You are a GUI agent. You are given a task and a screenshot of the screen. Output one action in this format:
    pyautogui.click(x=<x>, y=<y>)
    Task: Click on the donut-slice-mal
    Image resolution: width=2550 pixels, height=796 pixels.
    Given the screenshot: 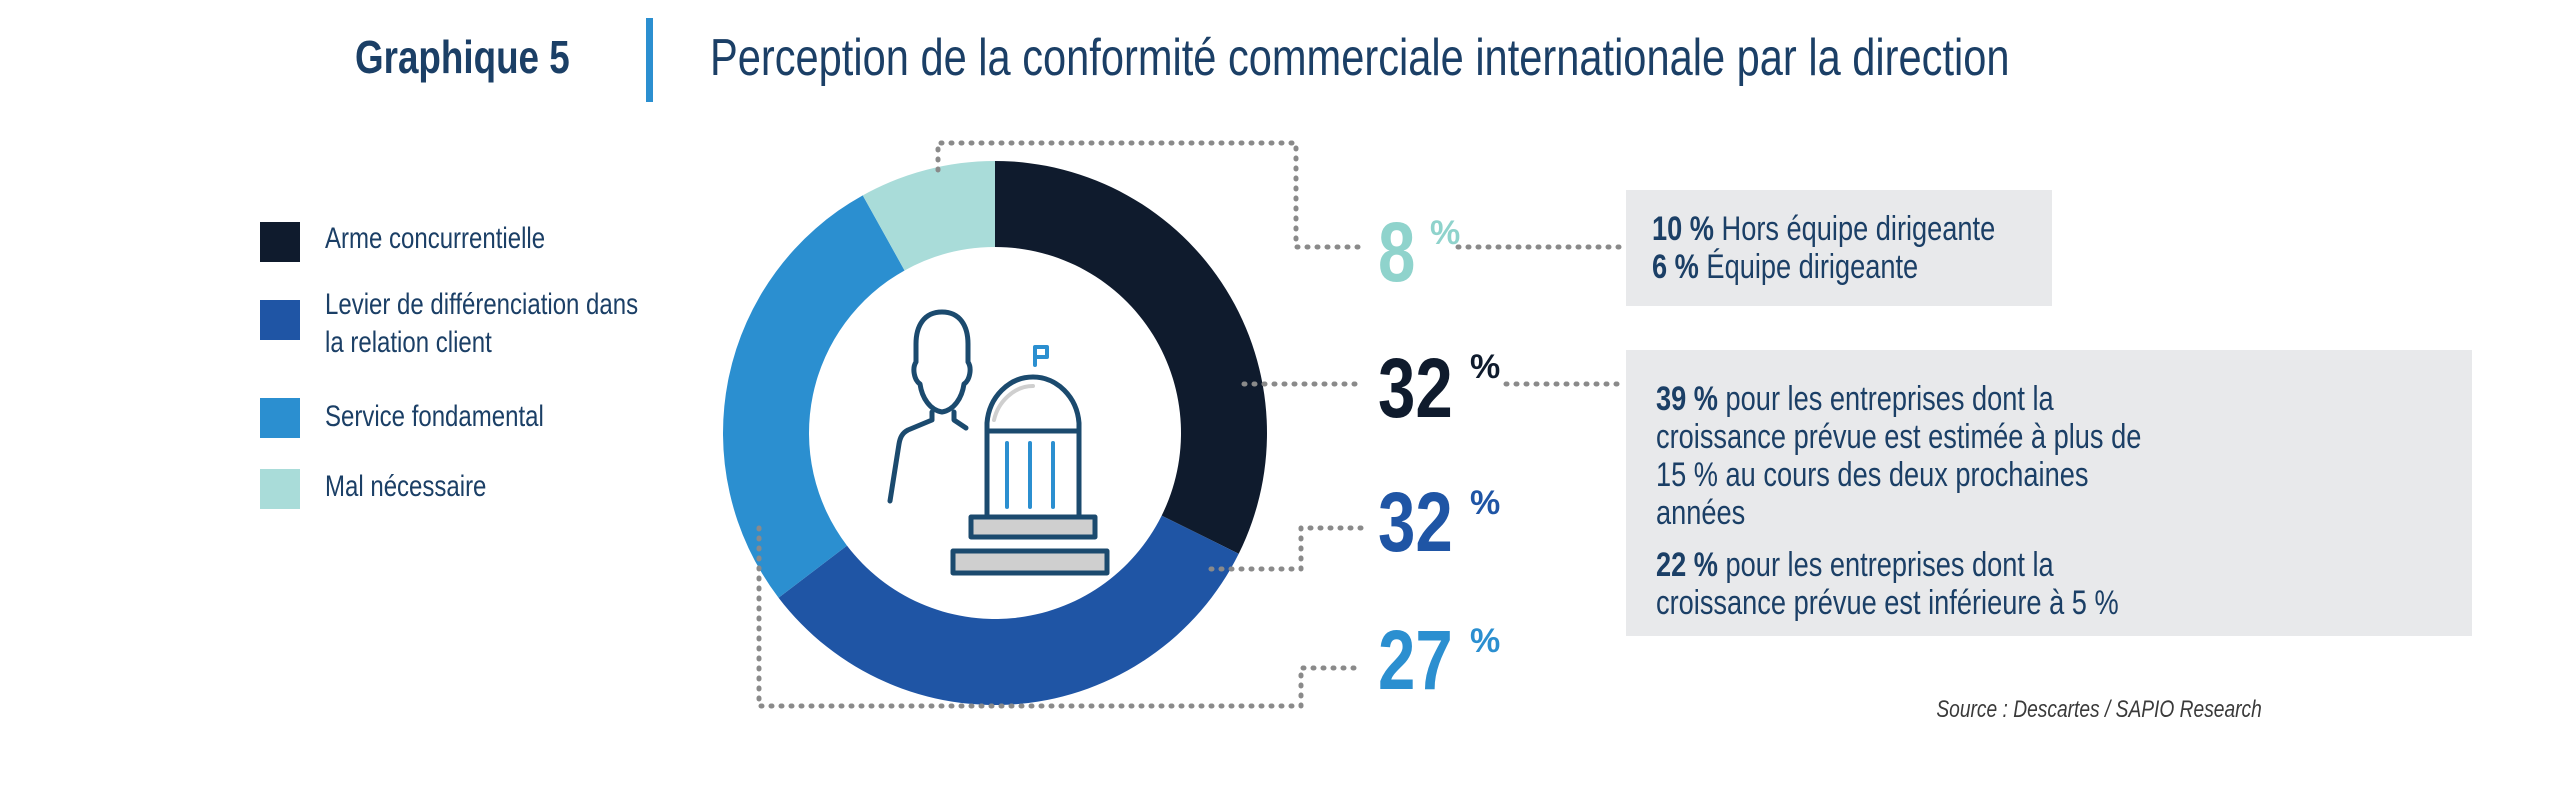 What is the action you would take?
    pyautogui.click(x=928, y=216)
    